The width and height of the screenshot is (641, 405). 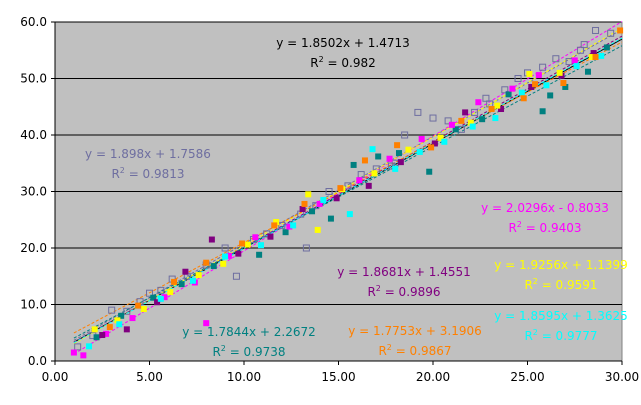 I want to click on y-tick-label: 20.0, so click(x=33, y=248).